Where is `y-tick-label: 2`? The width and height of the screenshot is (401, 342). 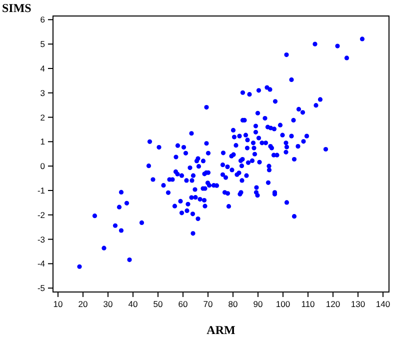 y-tick-label: 2 is located at coordinates (43, 117).